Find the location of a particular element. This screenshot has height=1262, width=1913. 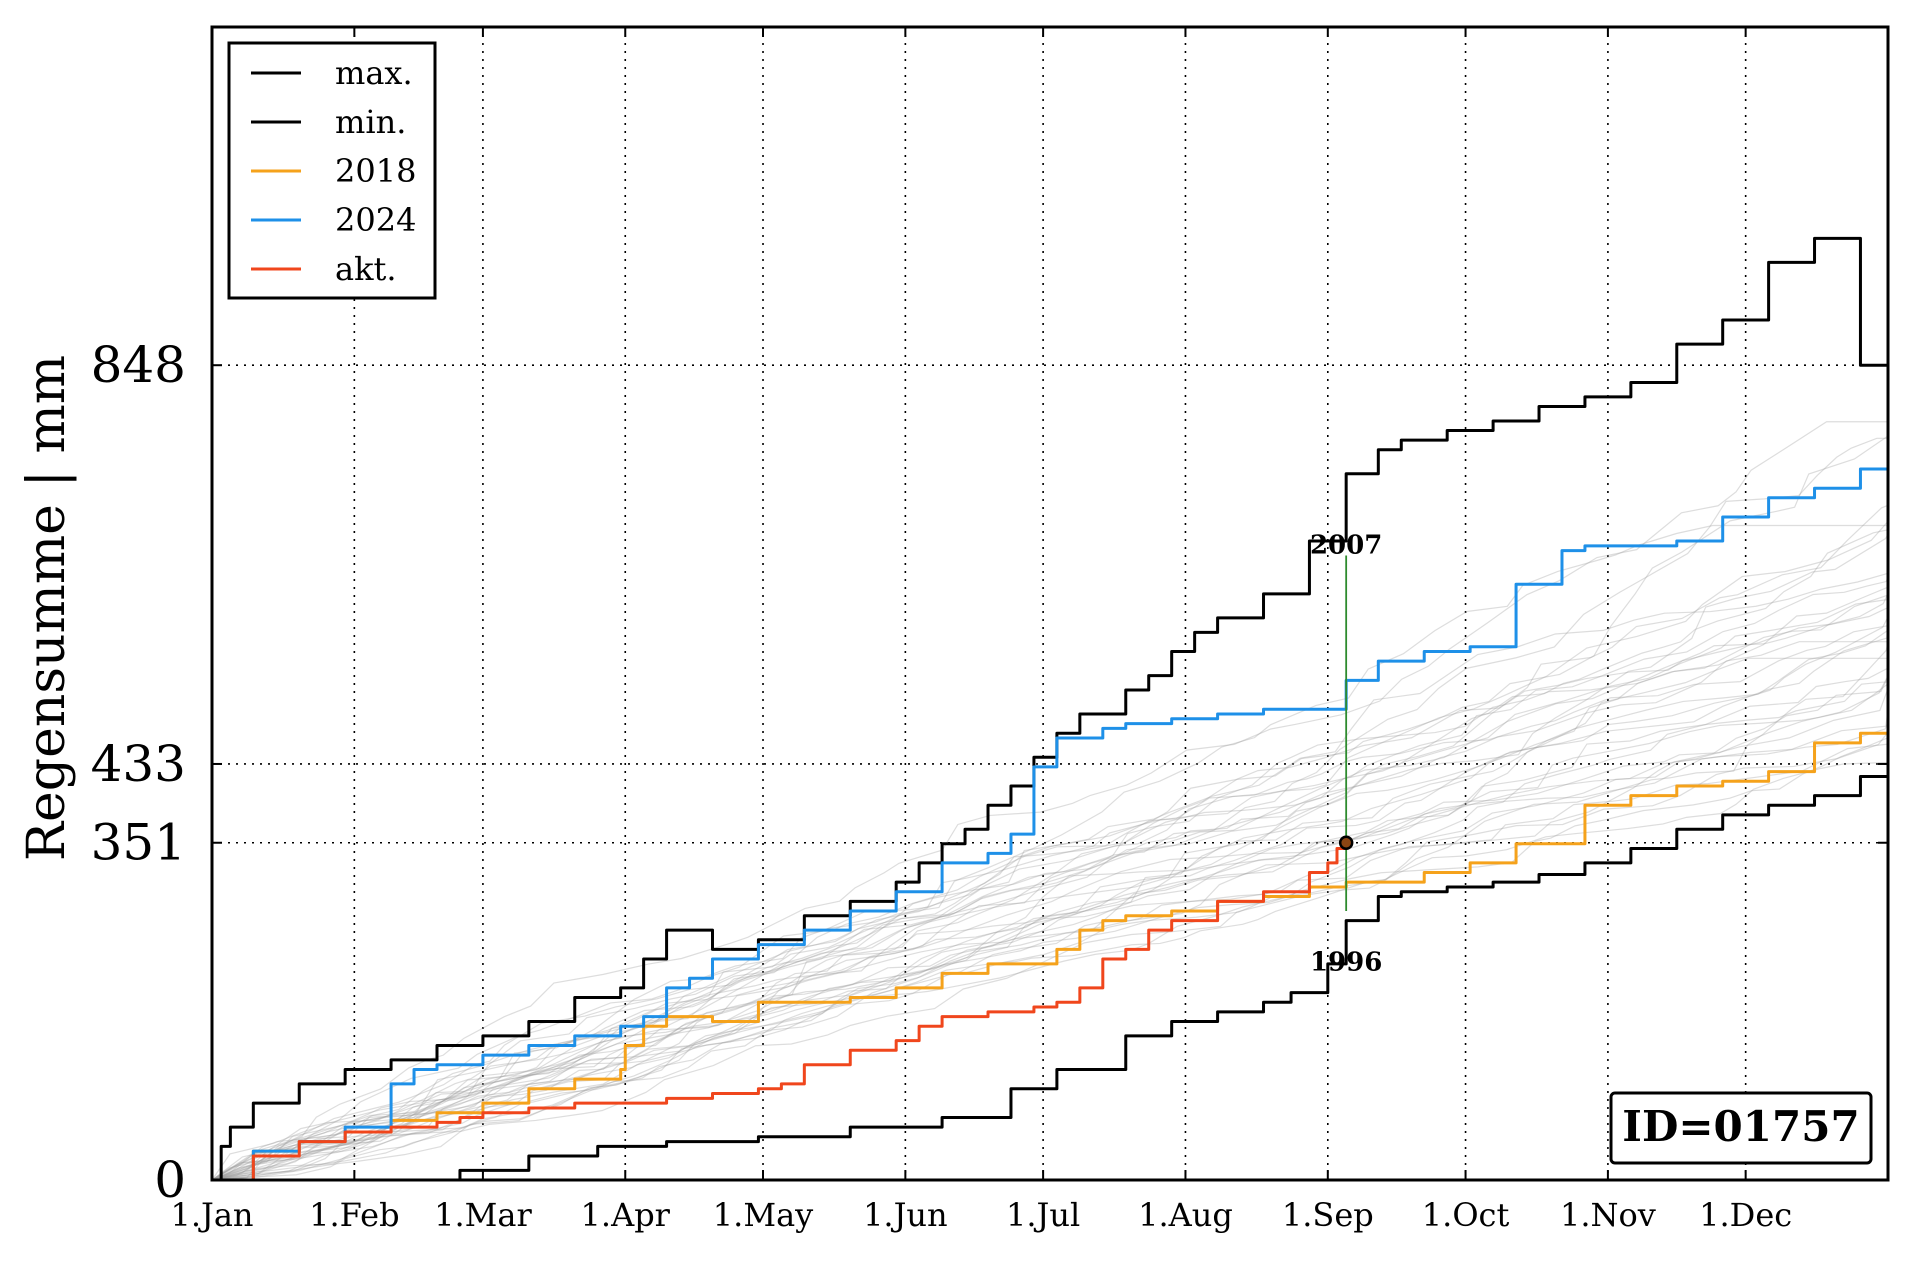

x-tick-label: 1.Jan is located at coordinates (211, 1215).